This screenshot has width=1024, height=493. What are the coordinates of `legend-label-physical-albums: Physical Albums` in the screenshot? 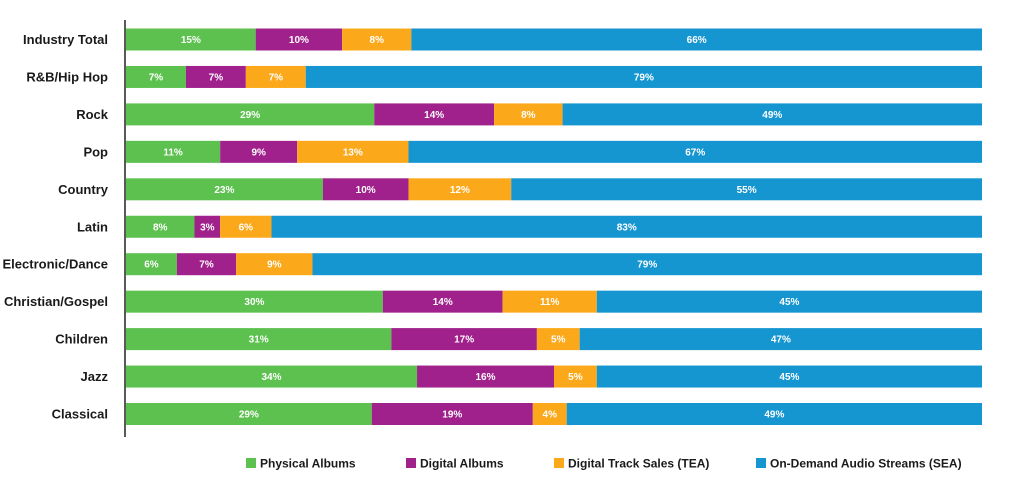 It's located at (308, 464).